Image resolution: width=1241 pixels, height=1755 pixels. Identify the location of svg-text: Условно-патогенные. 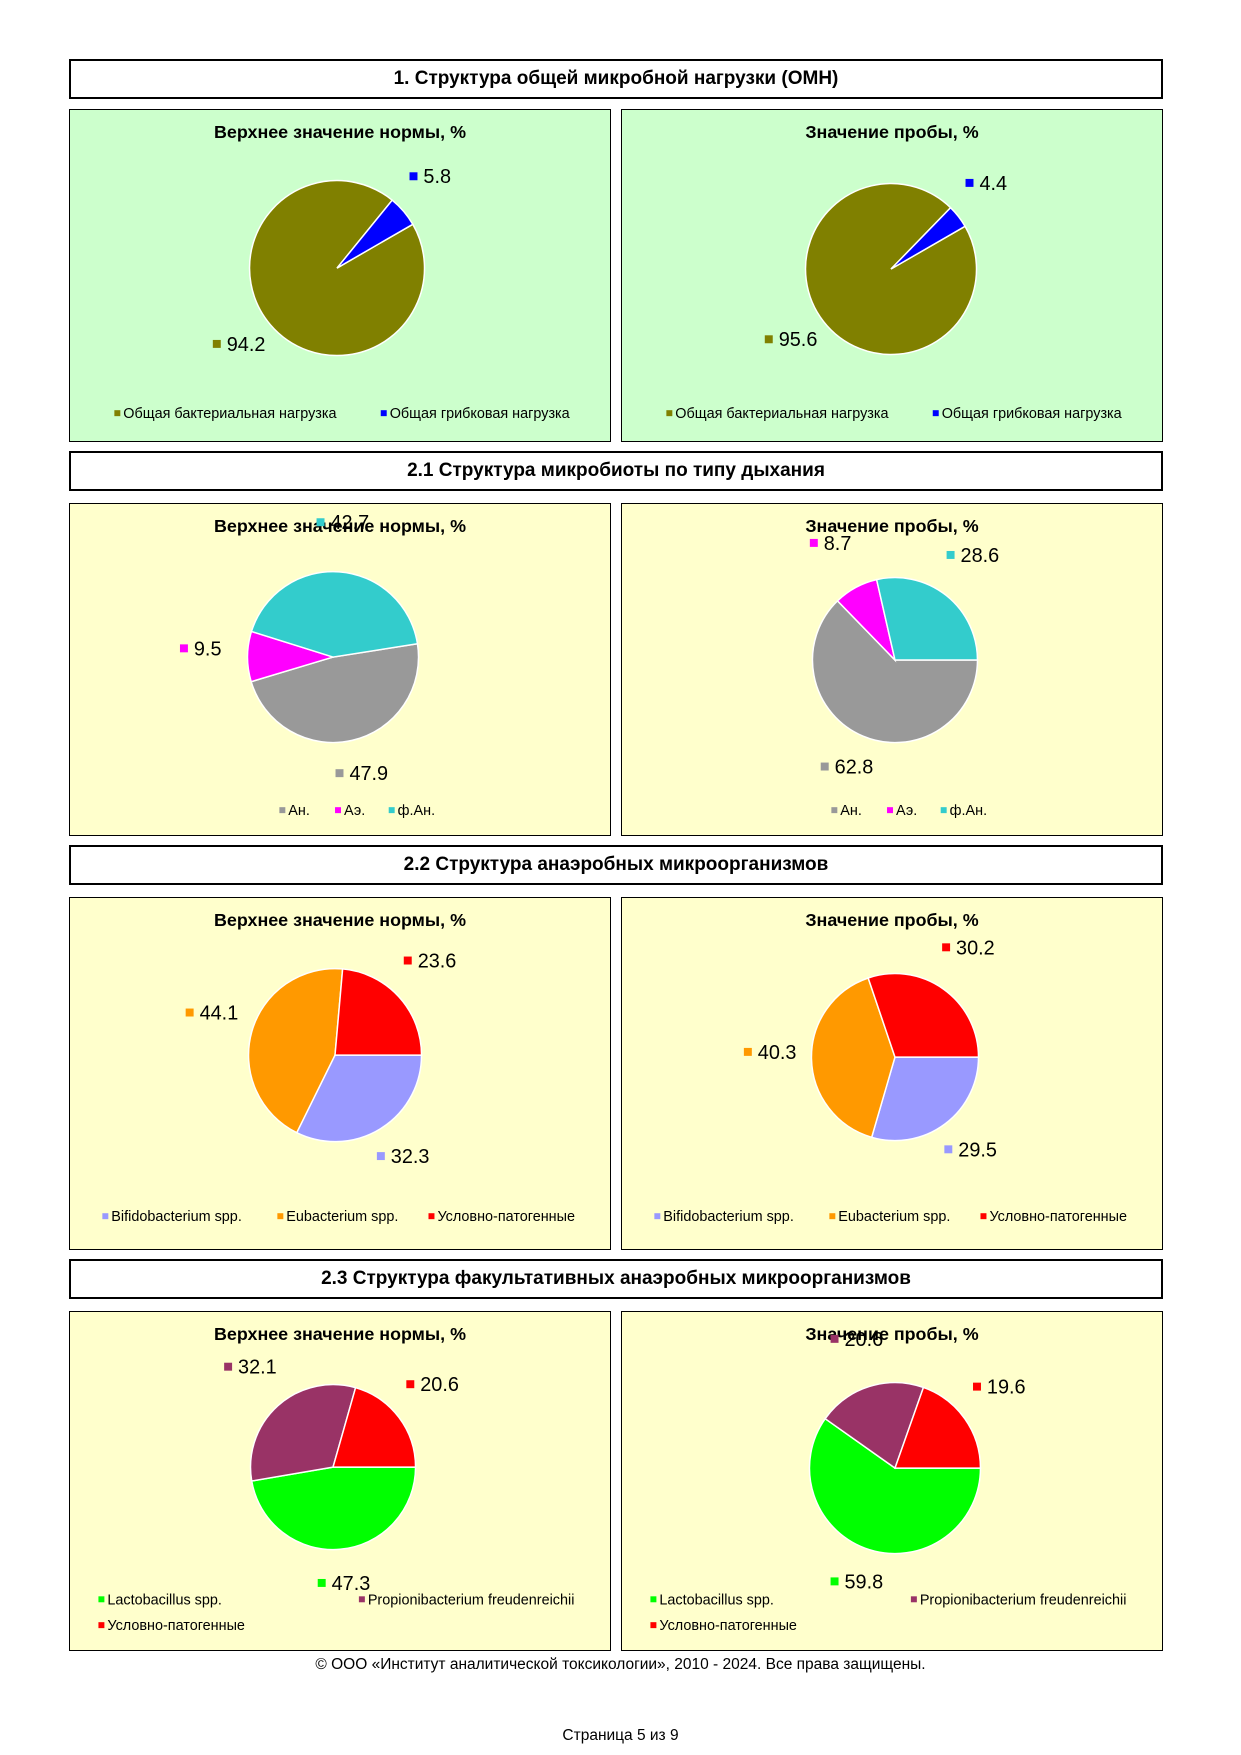
(176, 1626).